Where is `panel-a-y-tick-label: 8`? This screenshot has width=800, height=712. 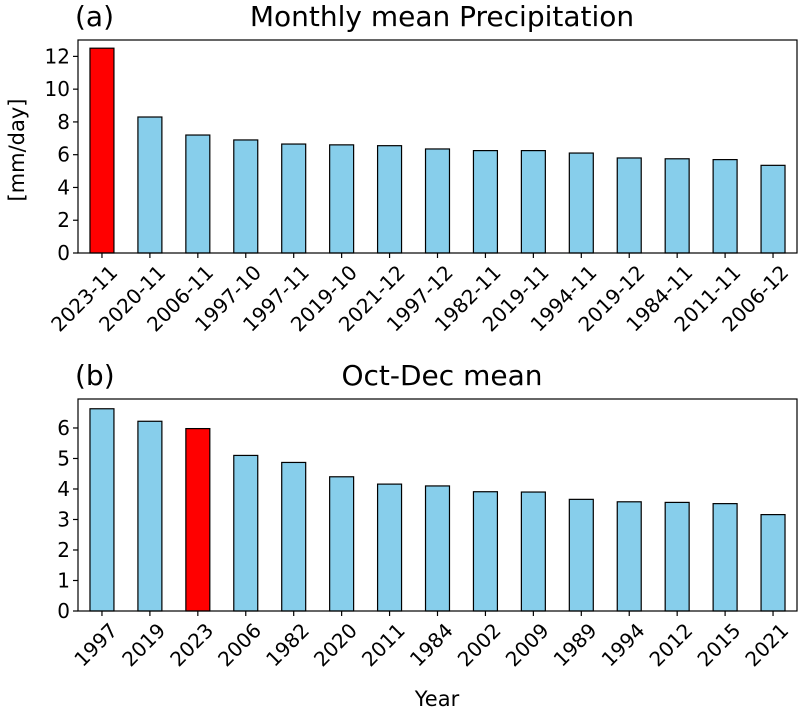 panel-a-y-tick-label: 8 is located at coordinates (63, 122).